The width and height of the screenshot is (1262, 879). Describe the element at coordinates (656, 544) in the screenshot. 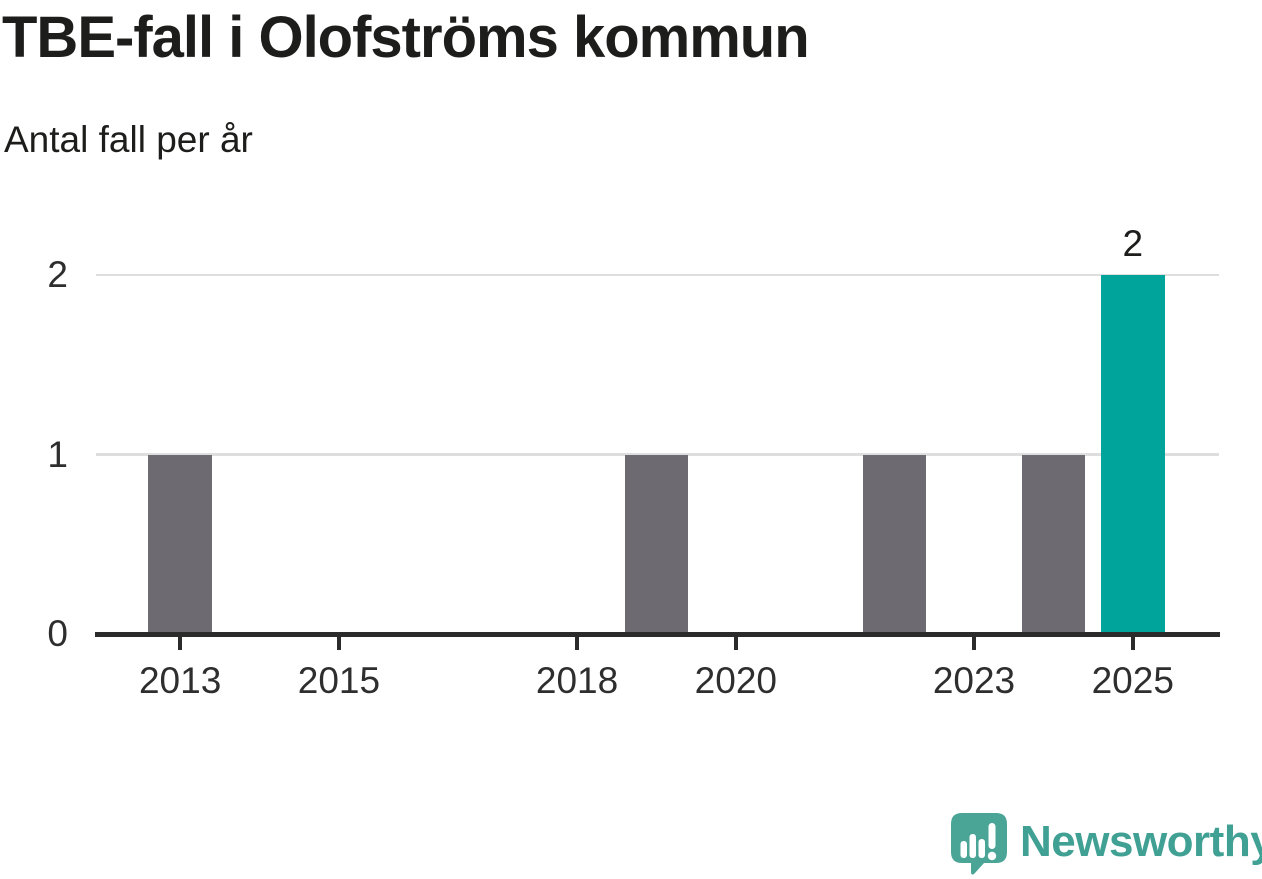

I see `bar-2019` at that location.